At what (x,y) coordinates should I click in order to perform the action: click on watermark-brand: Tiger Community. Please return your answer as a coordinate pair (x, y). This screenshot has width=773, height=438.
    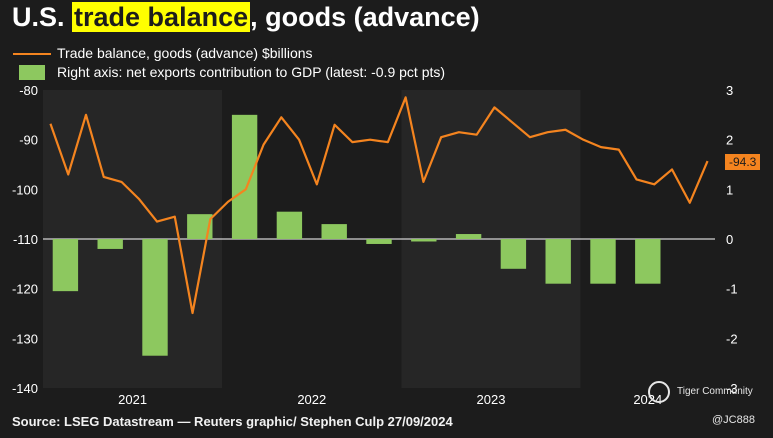
    Looking at the image, I should click on (715, 391).